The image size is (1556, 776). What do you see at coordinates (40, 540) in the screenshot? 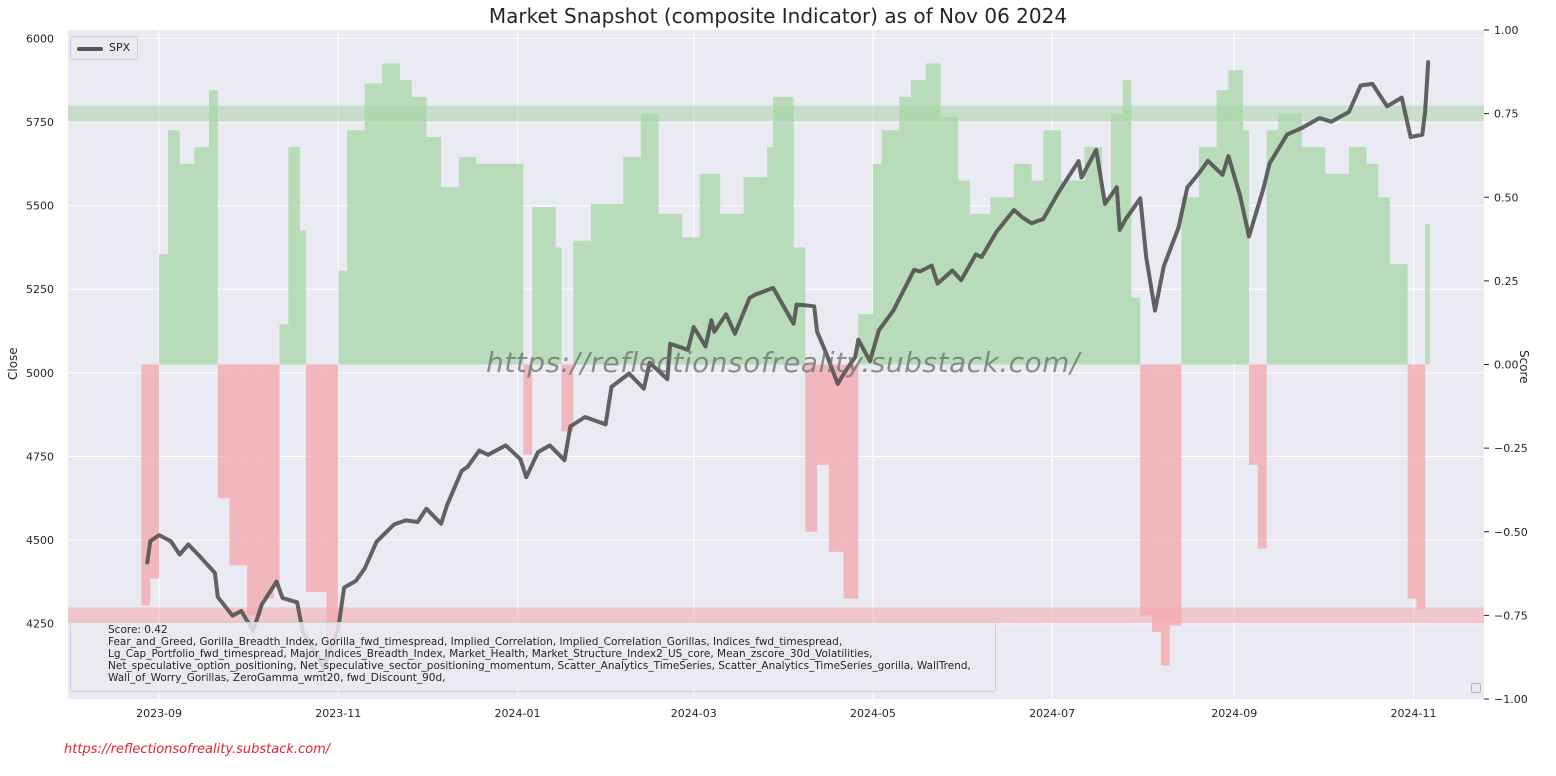
I see `y-tick-label: 4500` at bounding box center [40, 540].